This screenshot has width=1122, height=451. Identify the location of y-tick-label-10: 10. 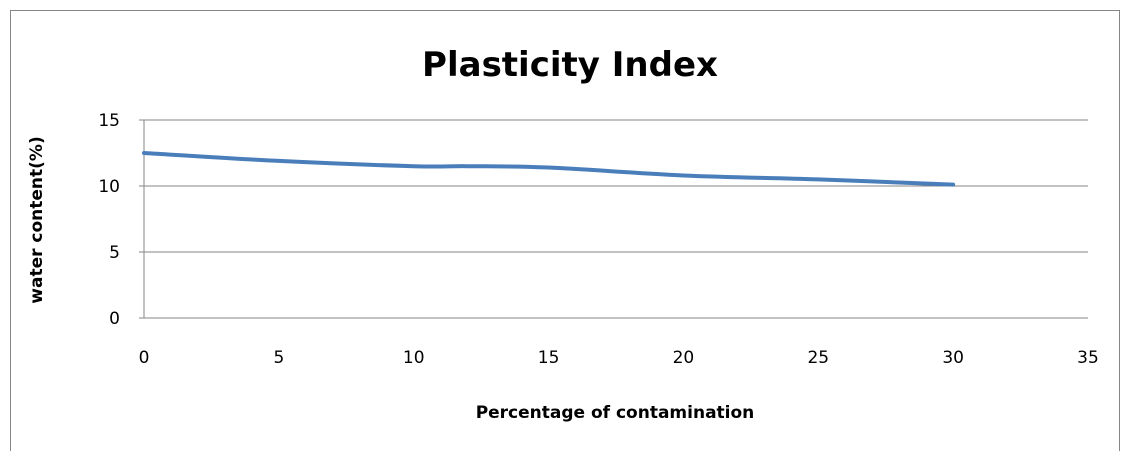
(109, 187).